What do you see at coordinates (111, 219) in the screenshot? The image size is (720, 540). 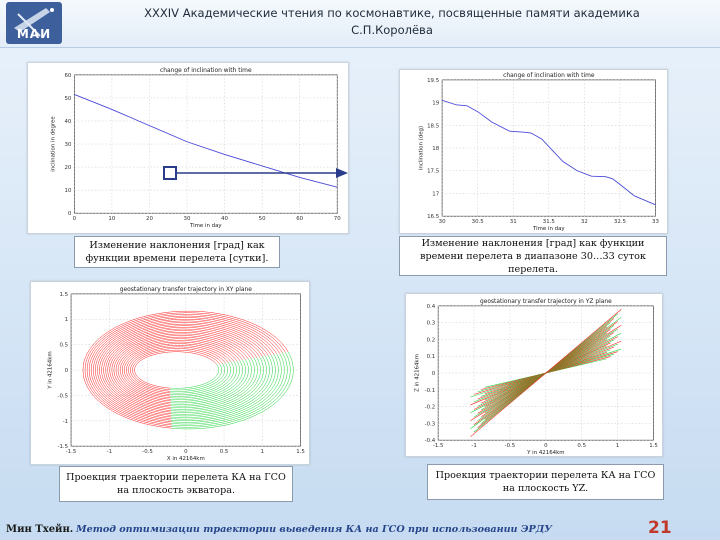 I see `incl-full-x-tick-label: 10` at bounding box center [111, 219].